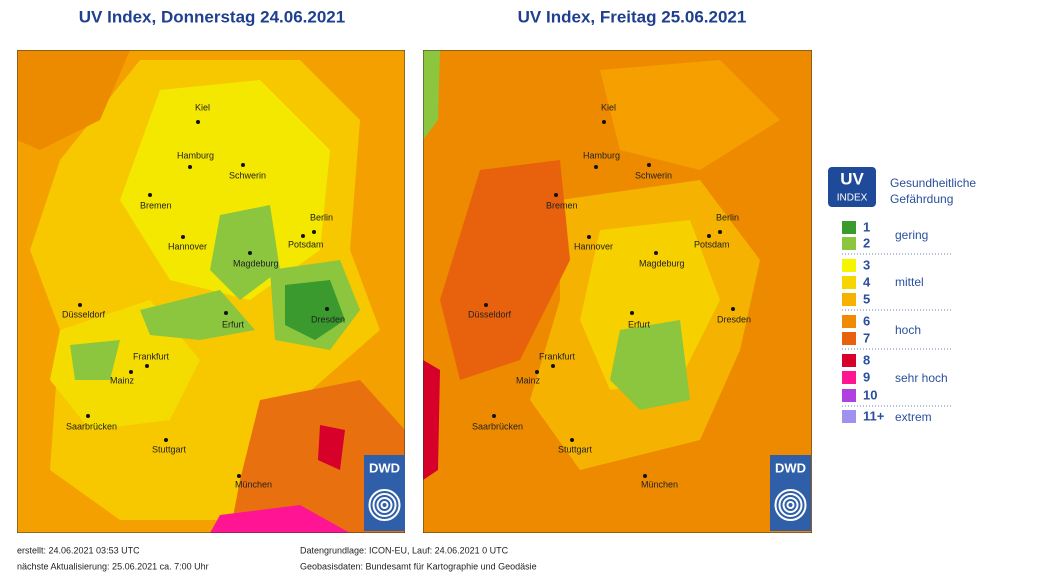 The height and width of the screenshot is (581, 1037). Describe the element at coordinates (866, 298) in the screenshot. I see `legend-level: 5` at that location.